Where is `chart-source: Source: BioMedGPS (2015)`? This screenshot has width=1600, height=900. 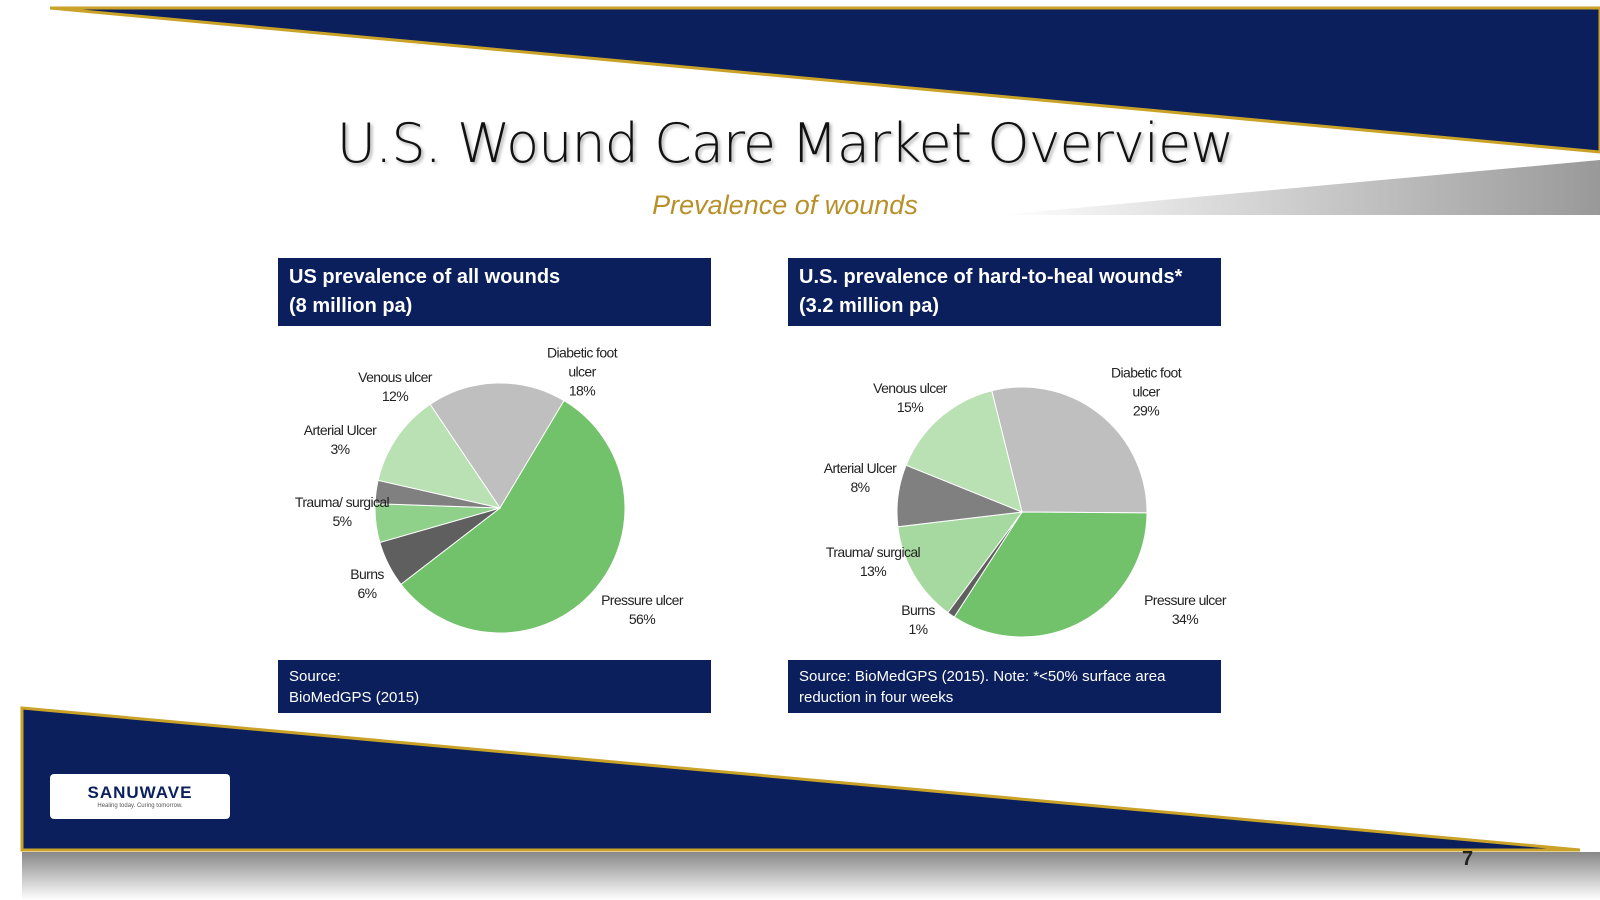 chart-source: Source: BioMedGPS (2015) is located at coordinates (494, 686).